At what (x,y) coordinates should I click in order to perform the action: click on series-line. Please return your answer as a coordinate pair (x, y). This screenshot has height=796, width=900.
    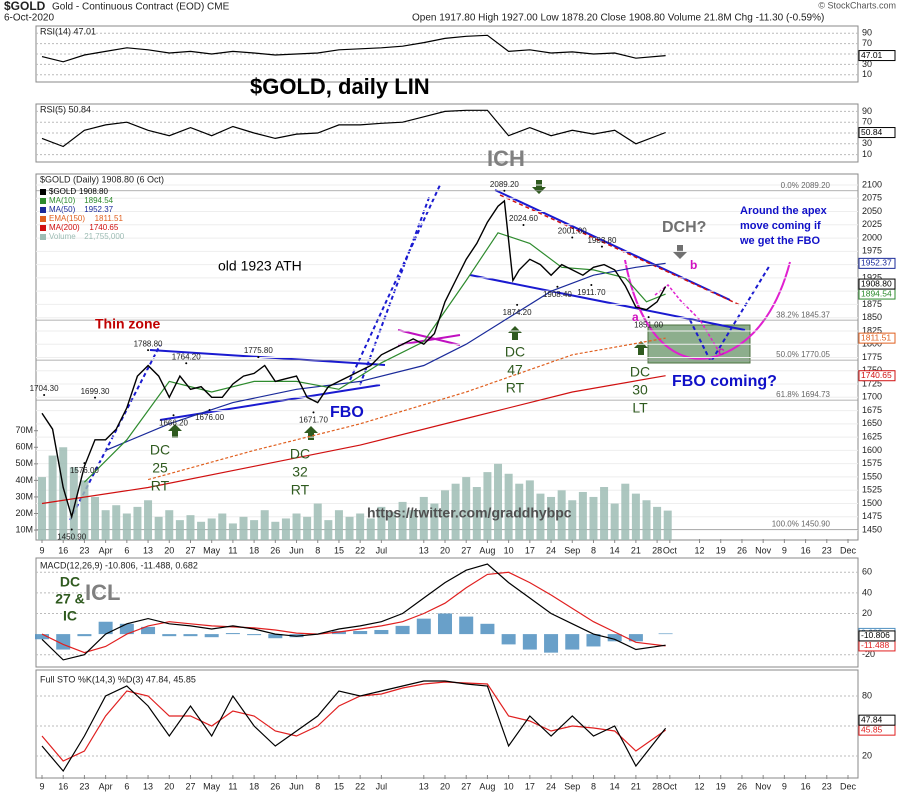
    Looking at the image, I should click on (353, 48).